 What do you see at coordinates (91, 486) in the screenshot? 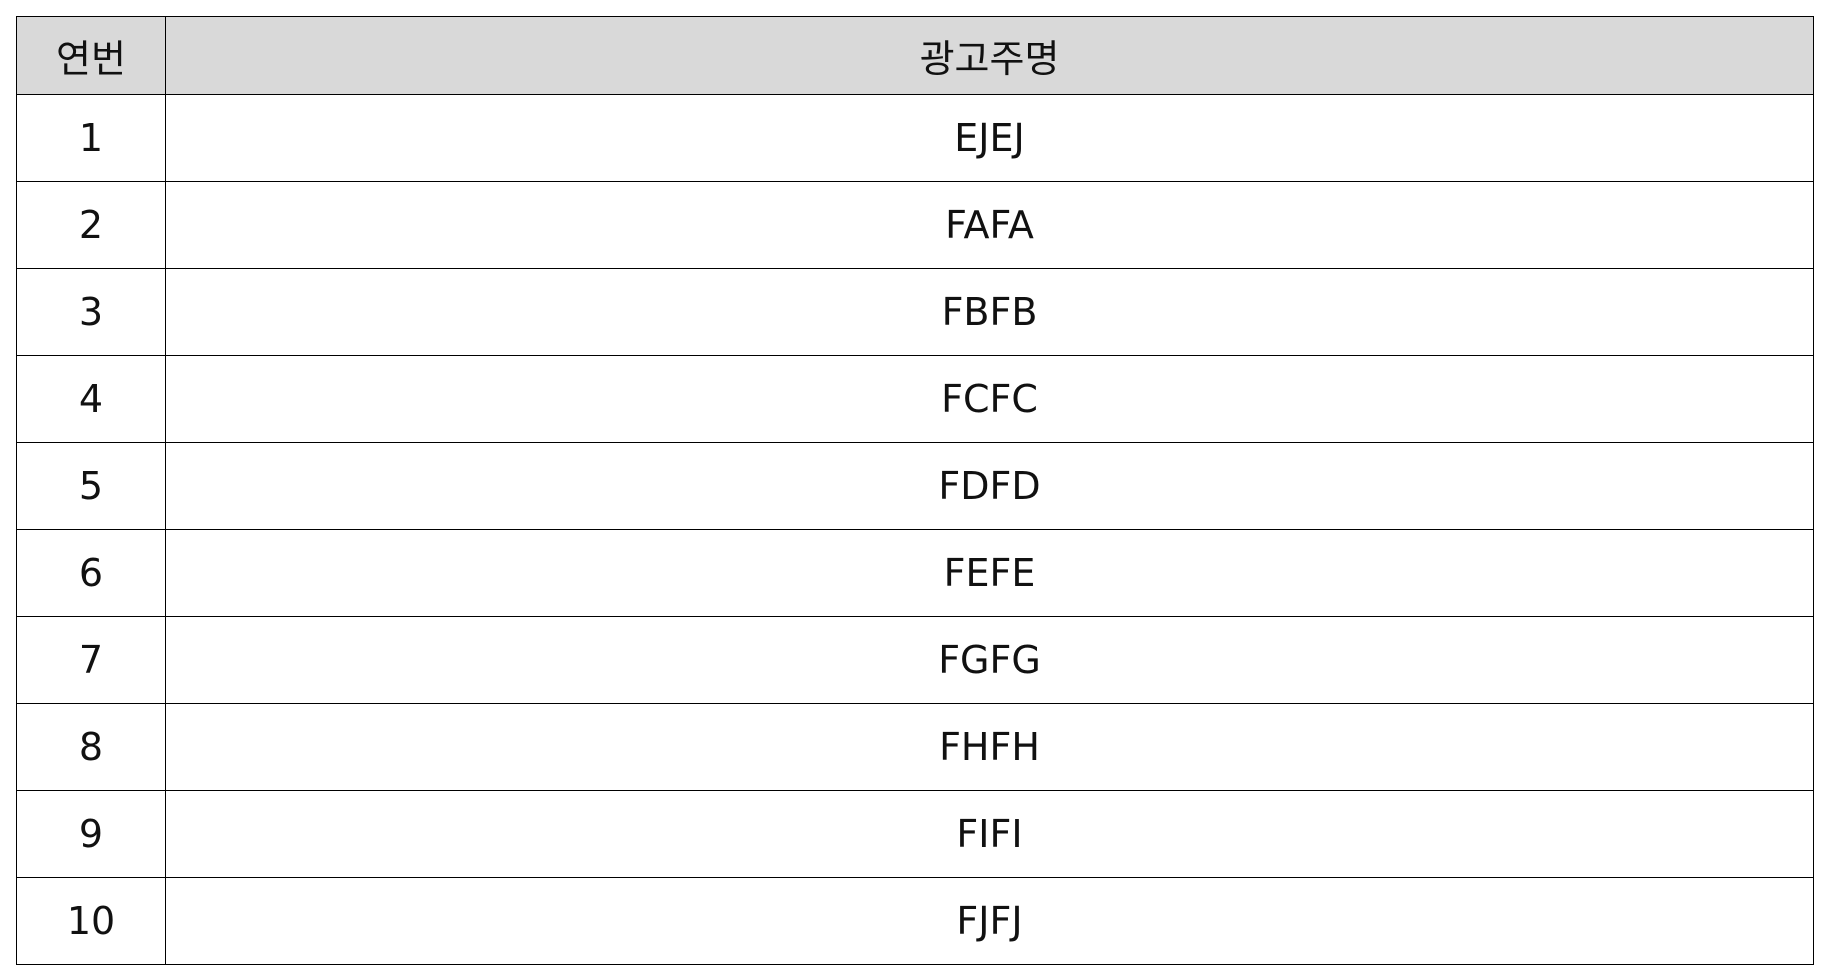
I see `cell-serial-number: 5` at bounding box center [91, 486].